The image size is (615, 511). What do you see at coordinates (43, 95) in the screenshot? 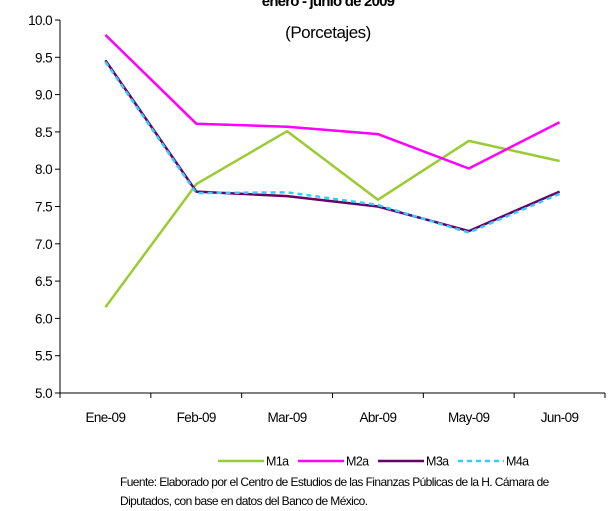
I see `y-tick-label: 9.0` at bounding box center [43, 95].